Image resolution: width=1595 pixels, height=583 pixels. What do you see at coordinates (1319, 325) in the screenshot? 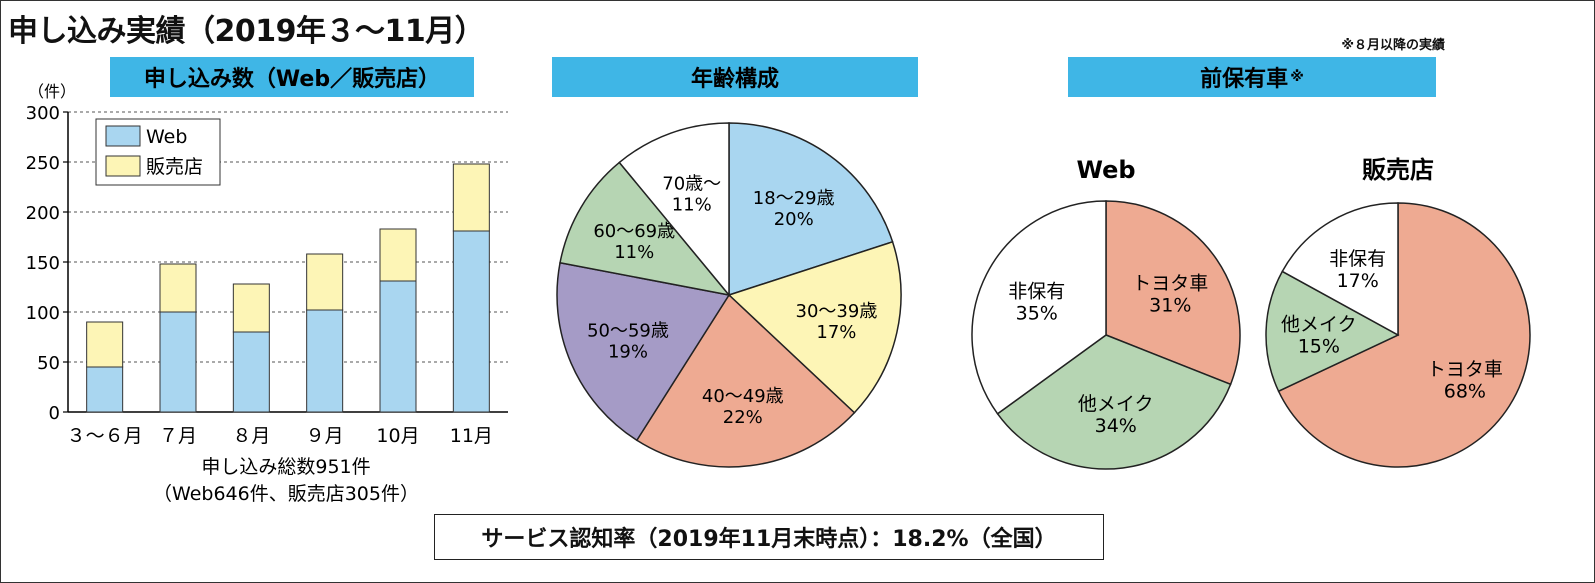
I see `store-car-slice-label: 他メイク` at bounding box center [1319, 325].